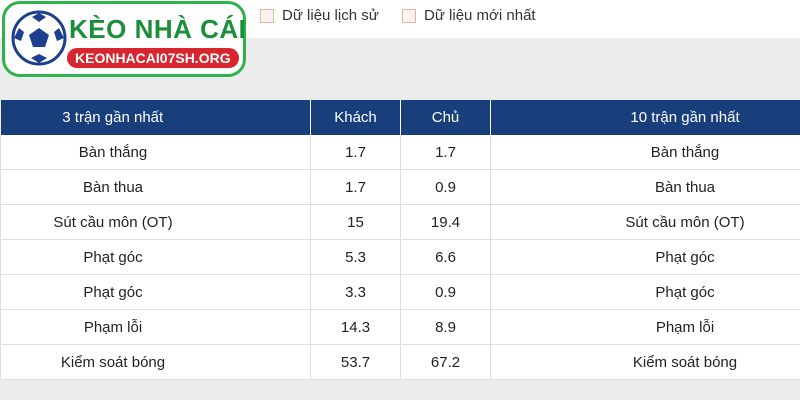 The height and width of the screenshot is (400, 800). I want to click on filter-checkbox: Dữ liệu mới nhất, so click(469, 15).